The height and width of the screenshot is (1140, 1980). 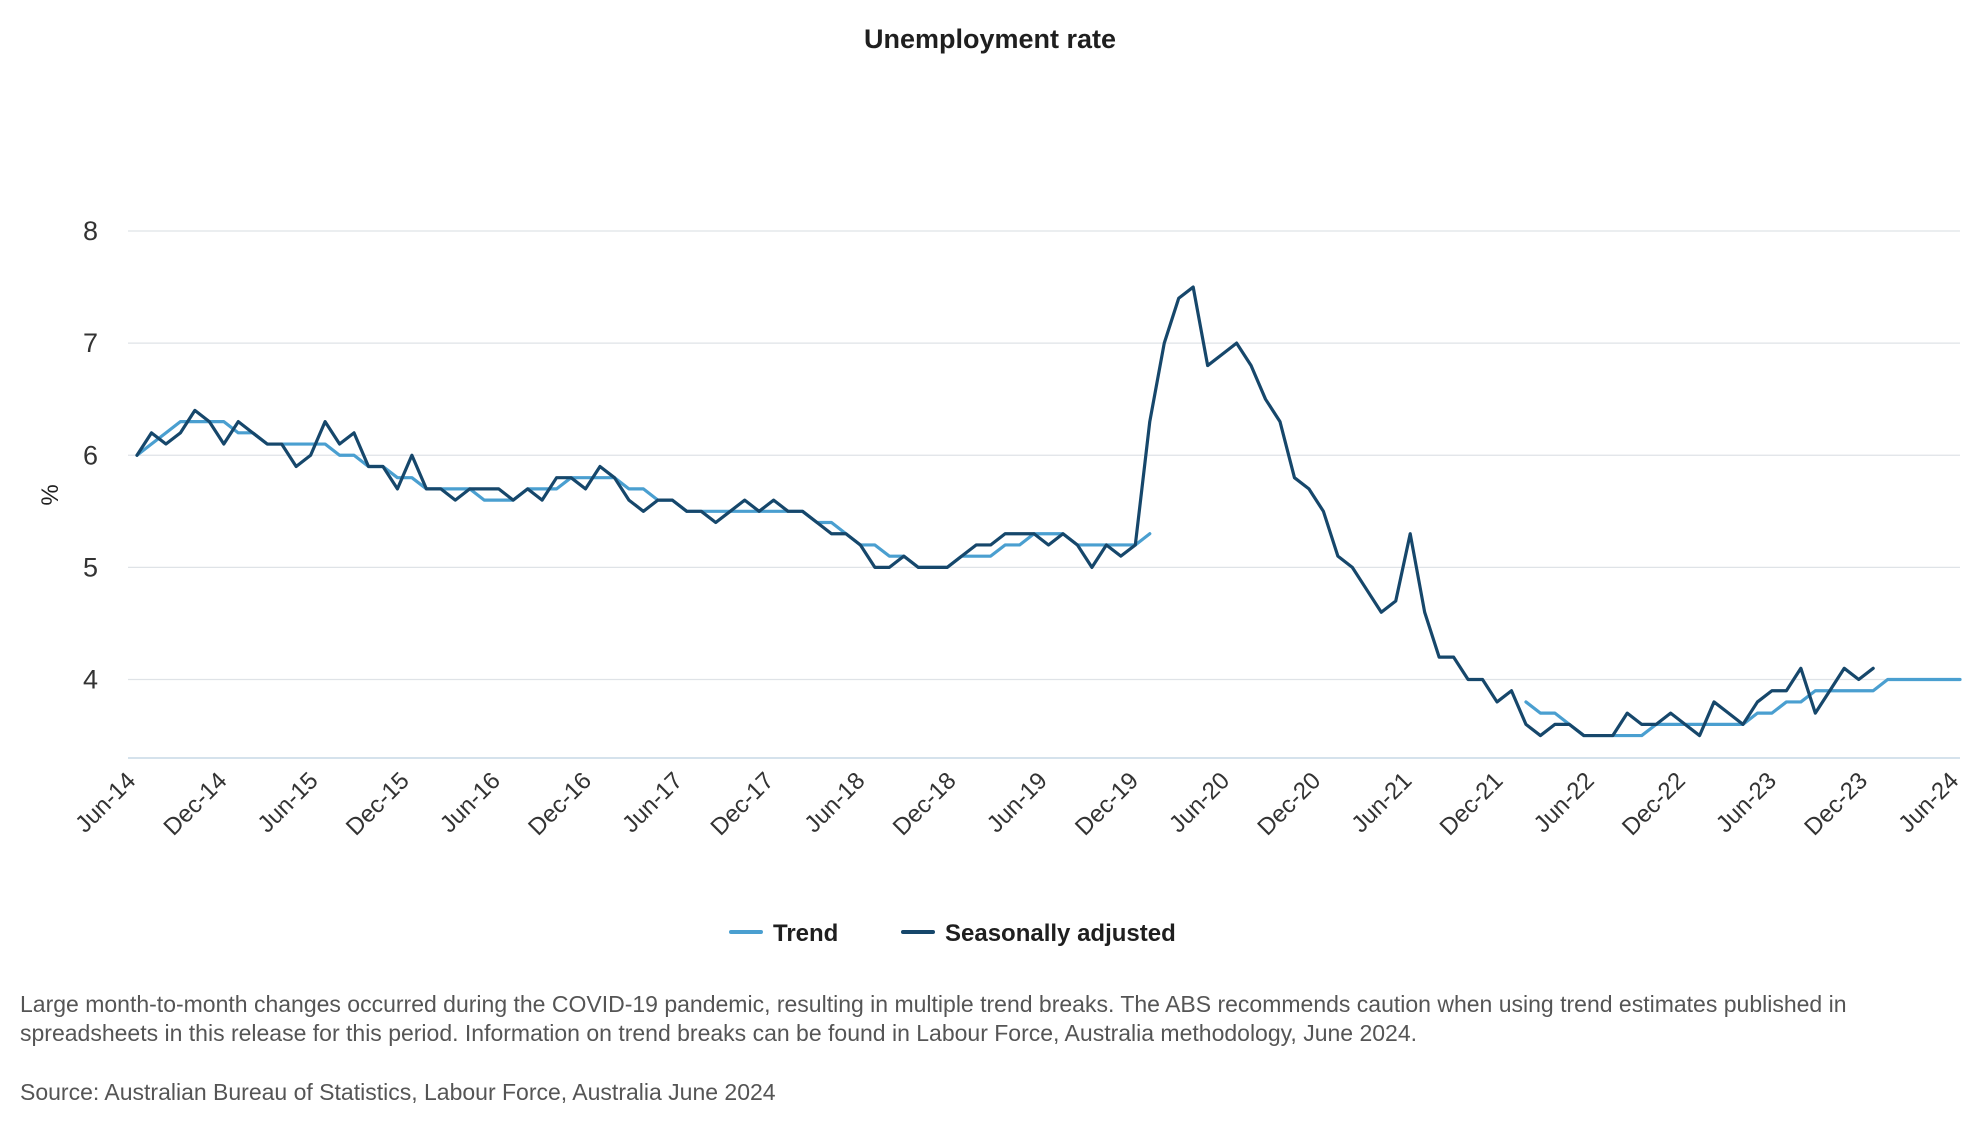 I want to click on x-tick-label: Jun-17, so click(x=652, y=802).